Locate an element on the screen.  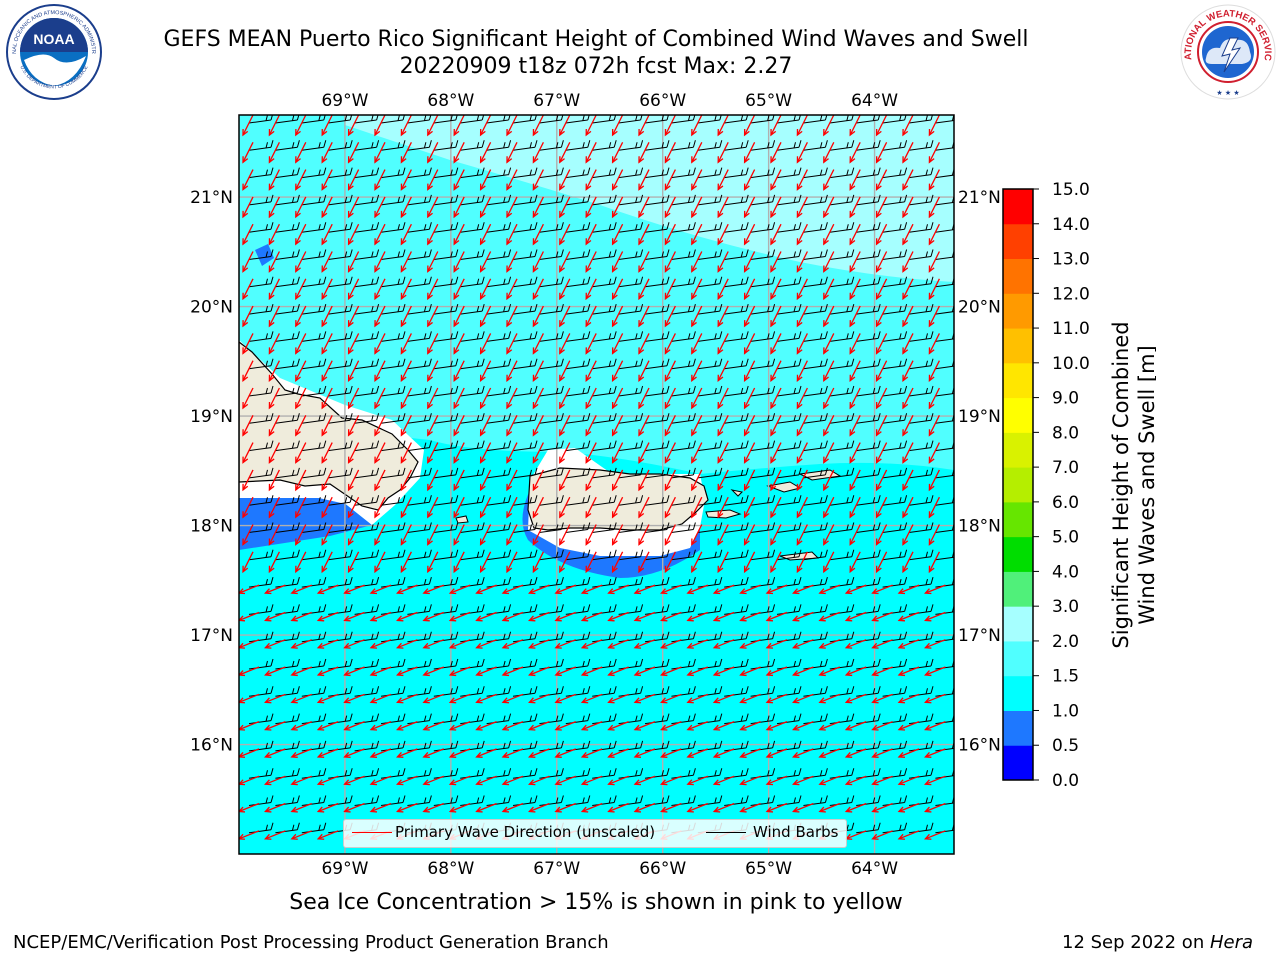
lat-label: 18°N is located at coordinates (979, 527).